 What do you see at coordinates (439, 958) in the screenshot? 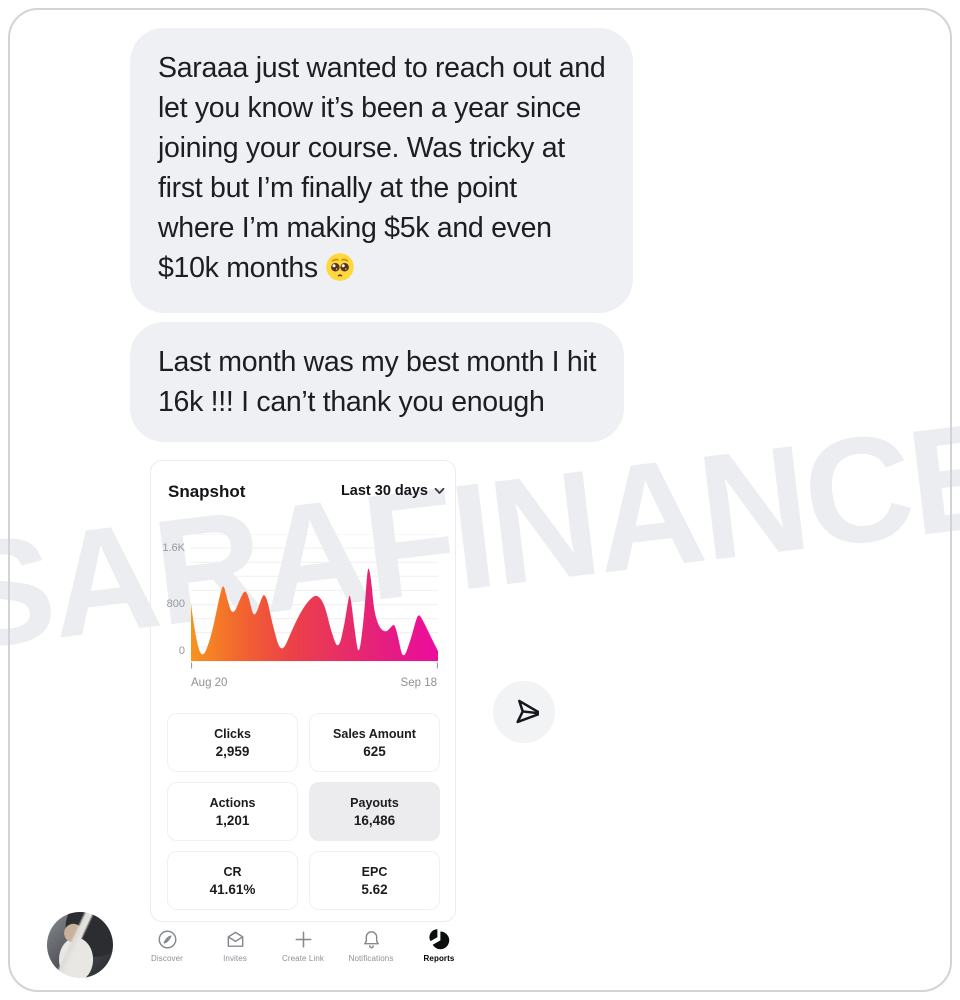
I see `nav-label: Reports` at bounding box center [439, 958].